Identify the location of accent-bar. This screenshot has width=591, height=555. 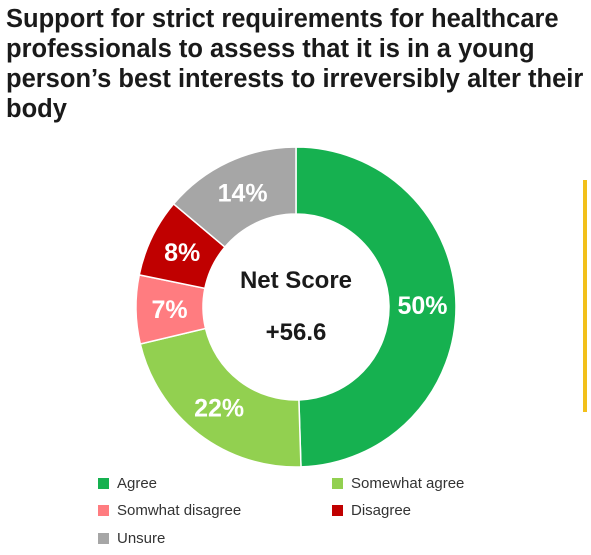
(585, 296).